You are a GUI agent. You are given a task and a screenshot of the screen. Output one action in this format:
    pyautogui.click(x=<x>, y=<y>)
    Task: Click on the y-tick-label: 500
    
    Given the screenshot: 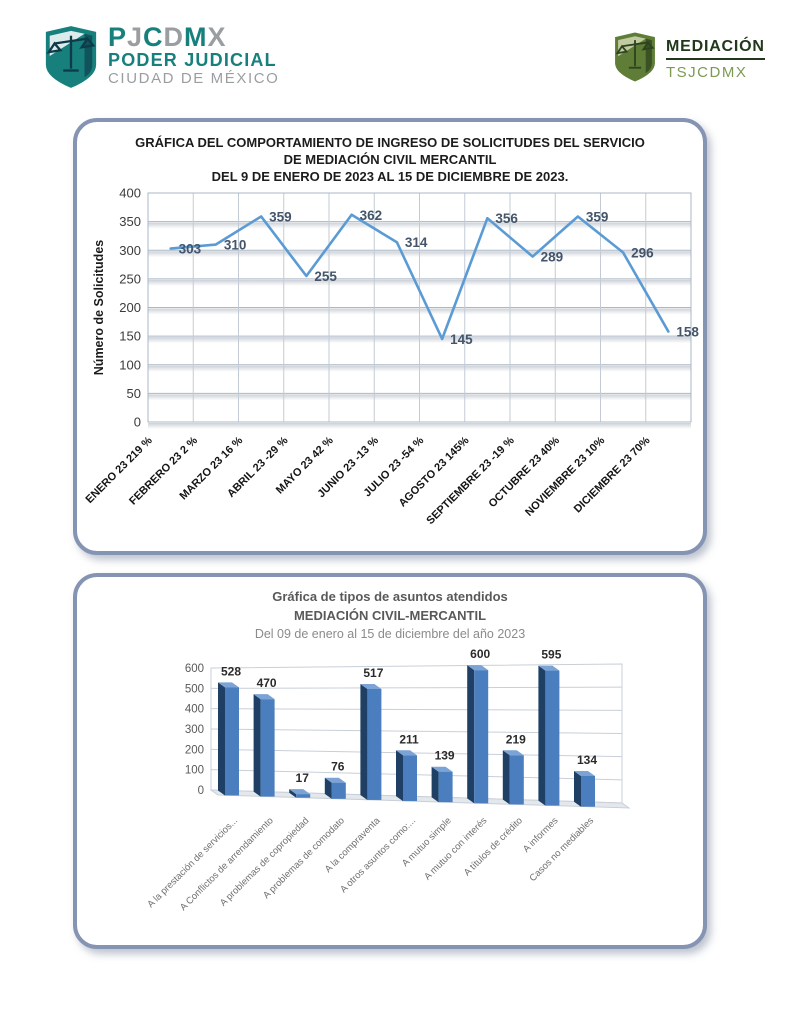 What is the action you would take?
    pyautogui.click(x=194, y=689)
    